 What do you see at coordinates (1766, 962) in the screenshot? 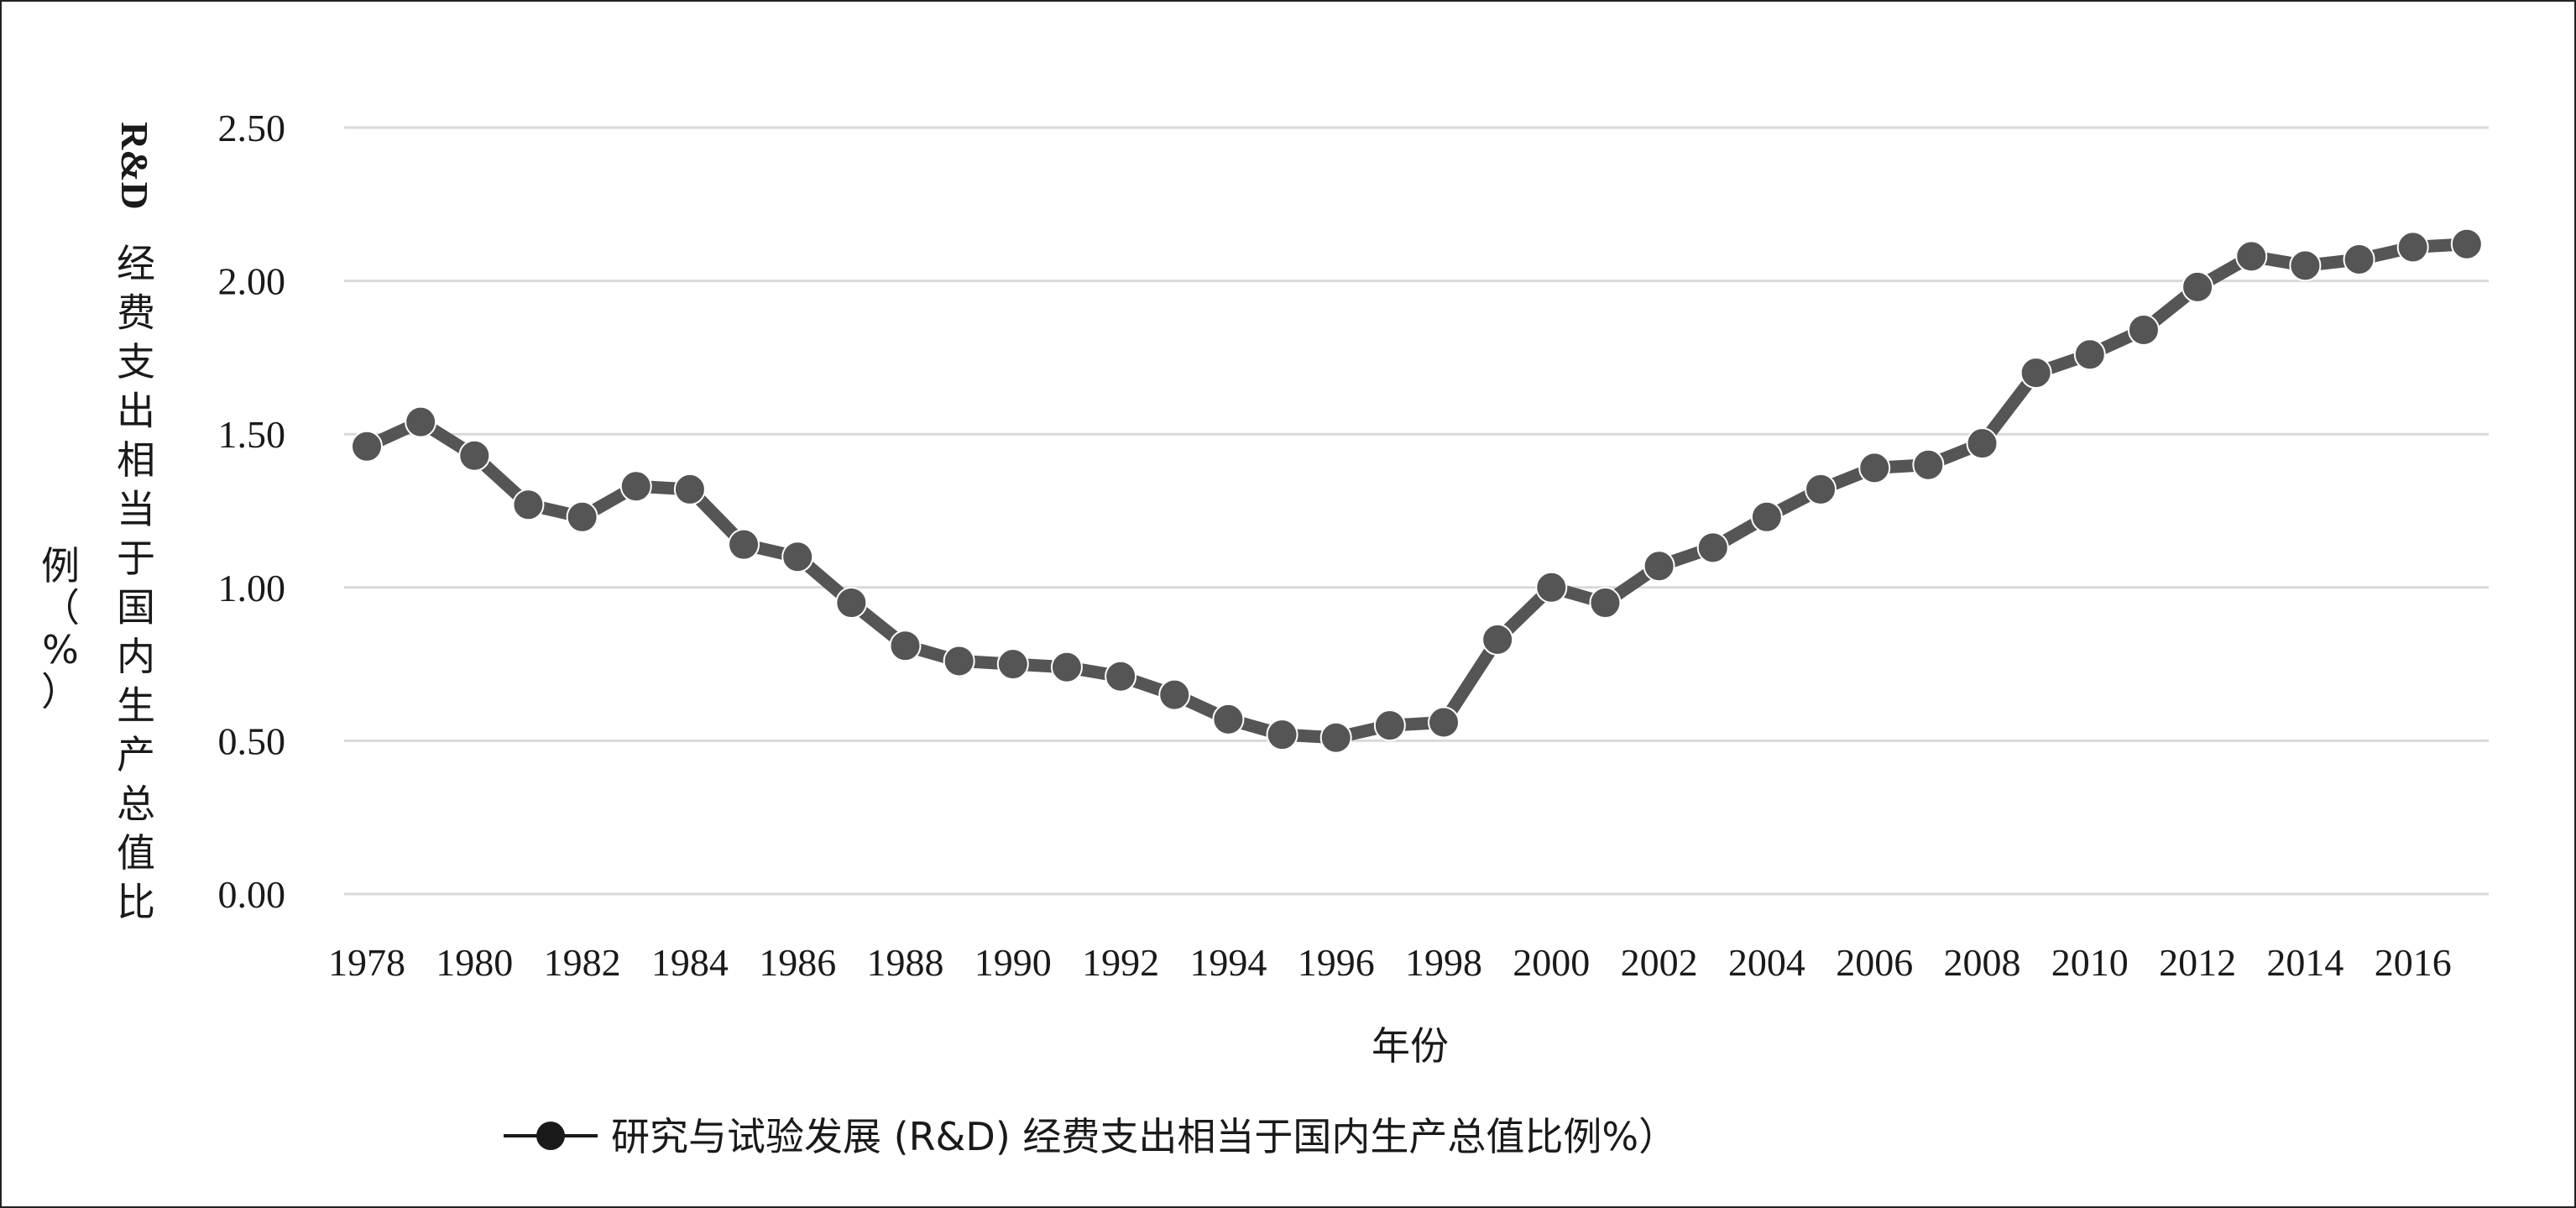
I see `x-tick-label: 2004` at bounding box center [1766, 962].